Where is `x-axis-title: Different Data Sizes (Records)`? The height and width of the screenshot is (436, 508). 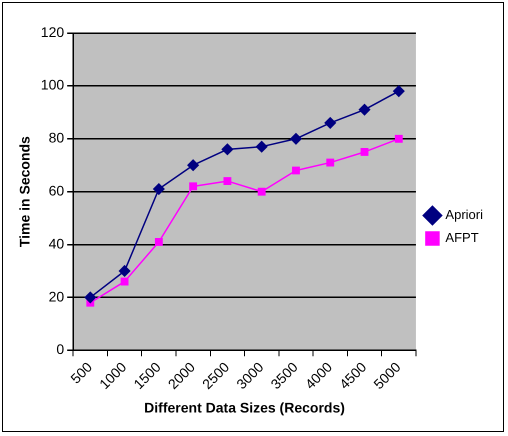
x-axis-title: Different Data Sizes (Records) is located at coordinates (244, 407).